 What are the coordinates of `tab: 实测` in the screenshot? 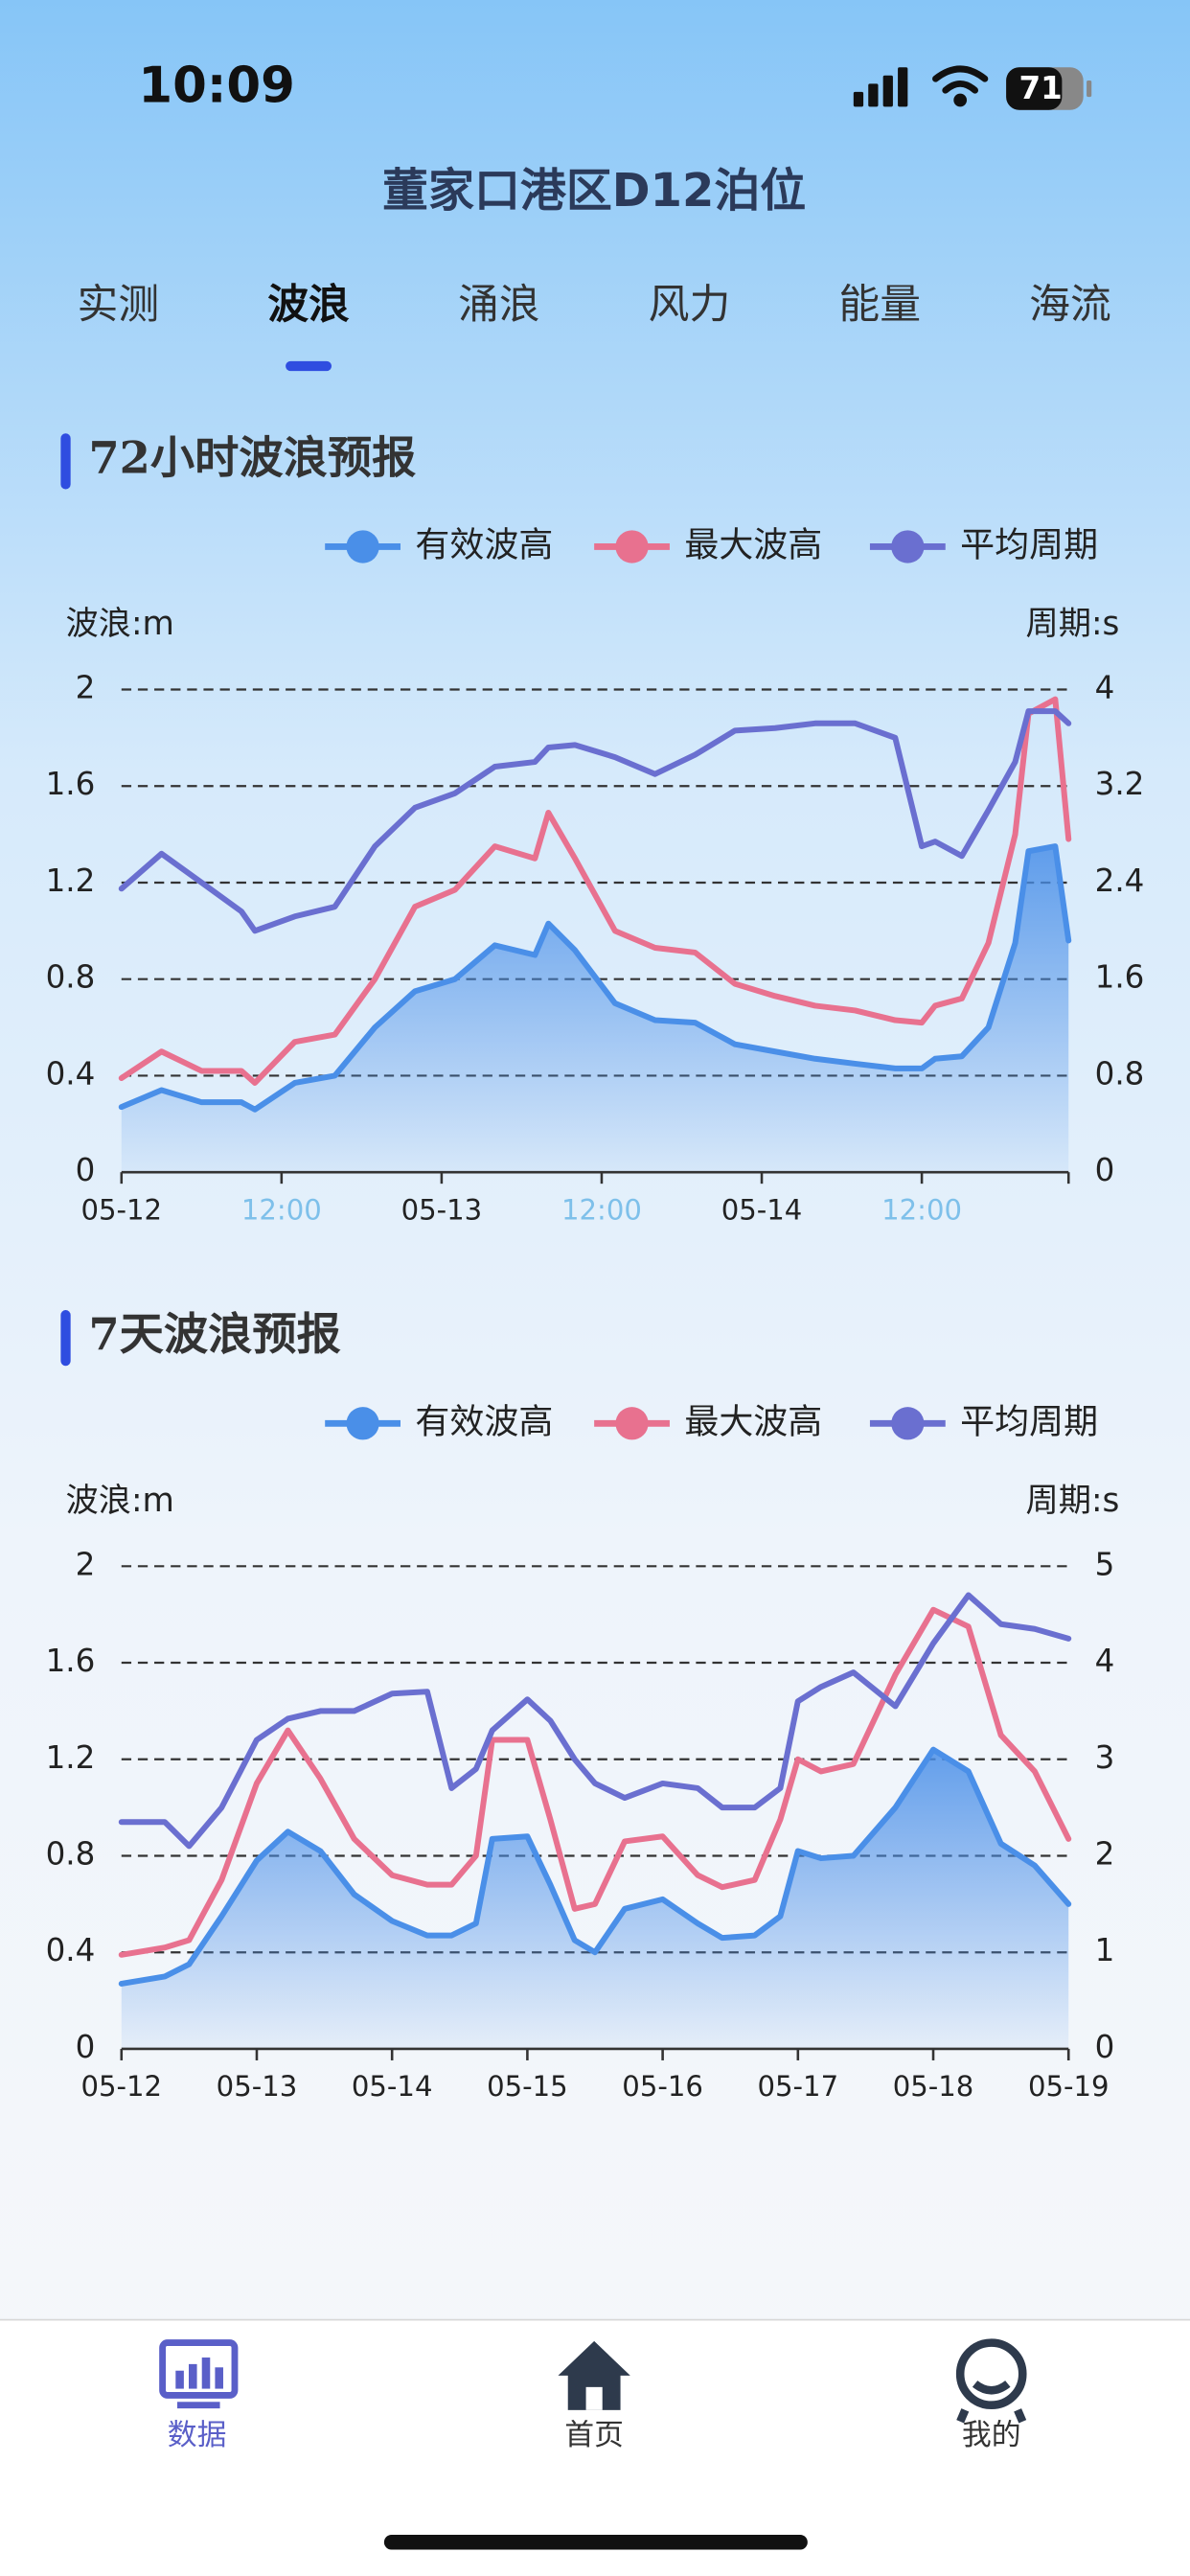 It's located at (119, 305).